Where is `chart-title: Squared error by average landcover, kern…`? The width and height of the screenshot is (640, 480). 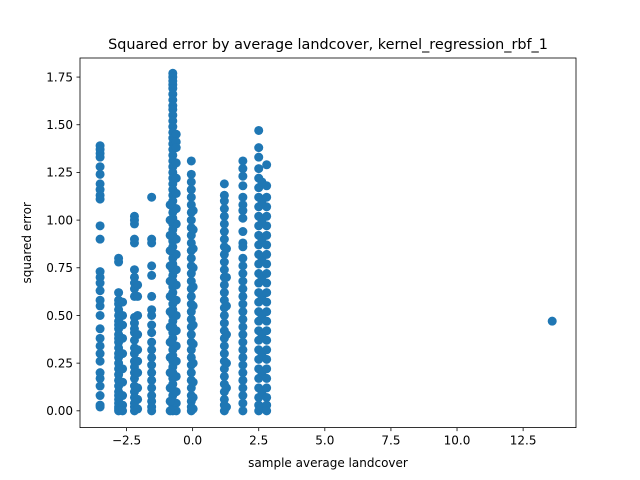
chart-title: Squared error by average landcover, kern… is located at coordinates (328, 45).